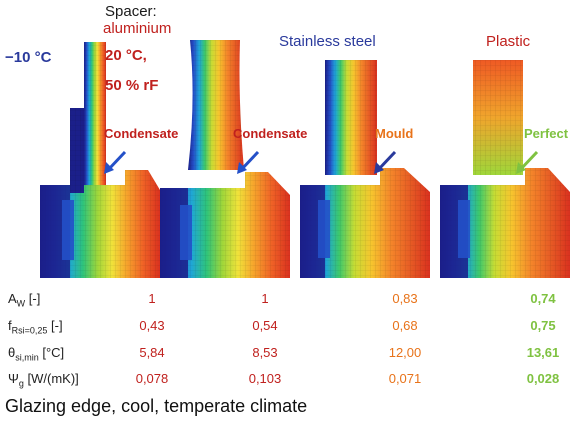 The width and height of the screenshot is (574, 423). I want to click on value-psi-aluminium-2: 0,103, so click(265, 378).